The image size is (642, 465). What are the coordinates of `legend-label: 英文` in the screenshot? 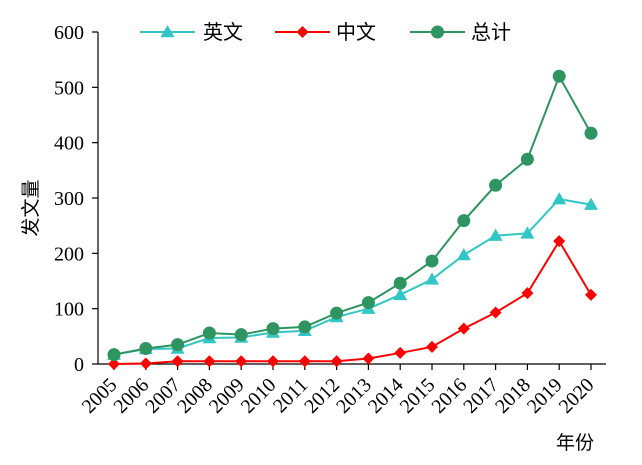 It's located at (223, 32).